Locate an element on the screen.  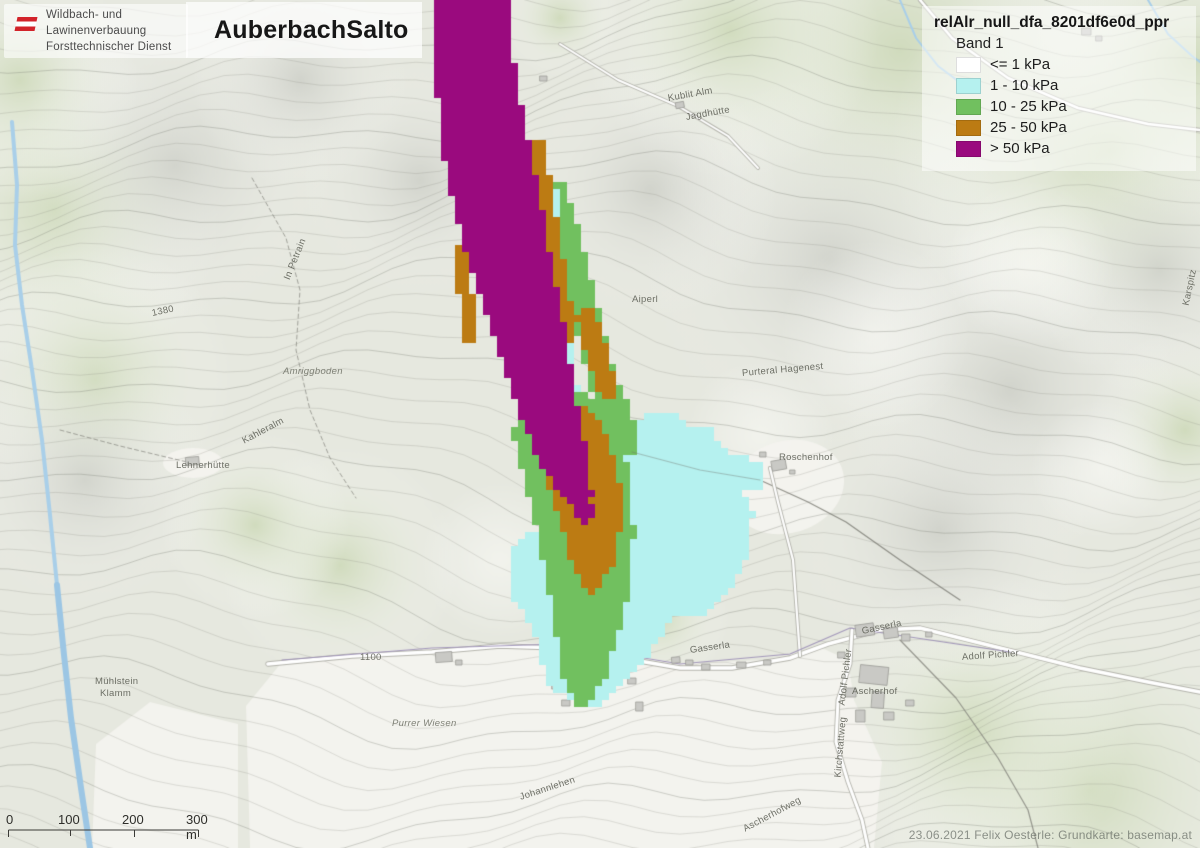
legend-band-label: Band 1 is located at coordinates (980, 43).